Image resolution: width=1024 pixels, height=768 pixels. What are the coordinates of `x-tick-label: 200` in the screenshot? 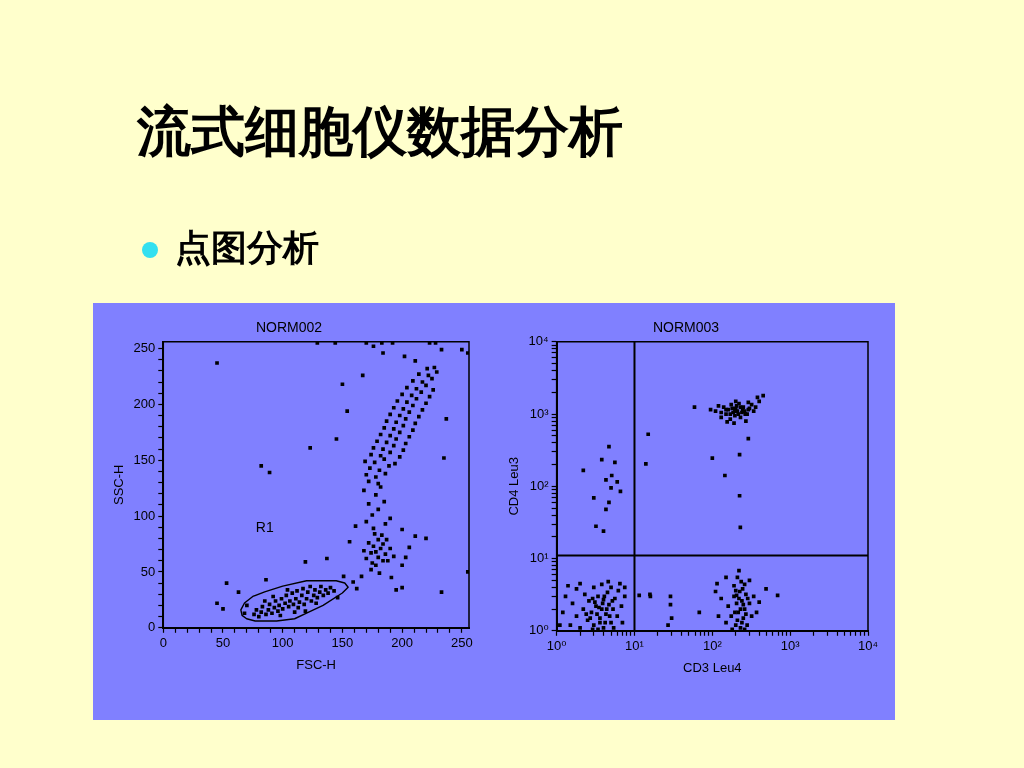 It's located at (402, 643).